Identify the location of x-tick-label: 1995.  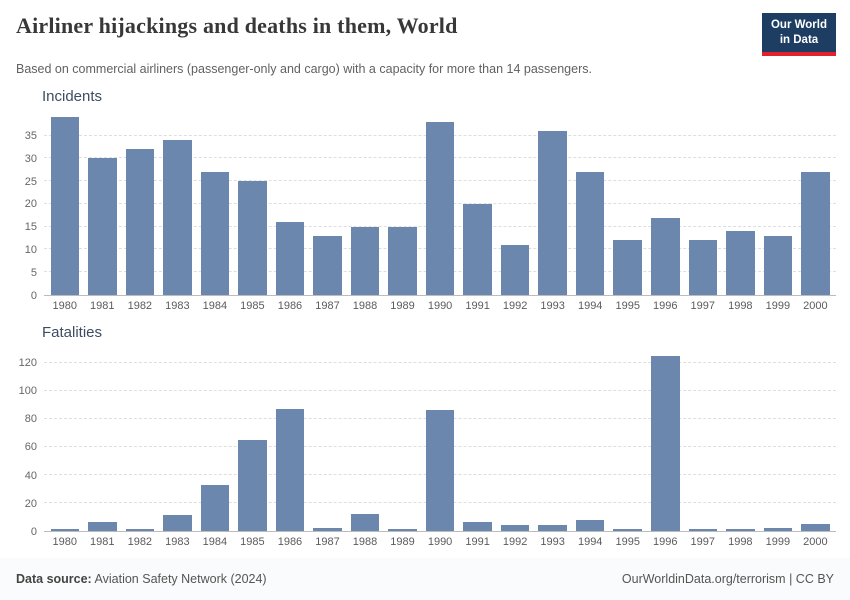
(627, 541).